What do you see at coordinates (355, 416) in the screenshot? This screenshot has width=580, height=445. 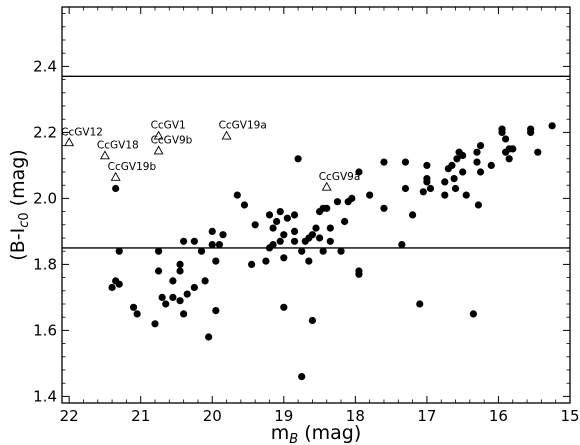 I see `x-tick-label: 18` at bounding box center [355, 416].